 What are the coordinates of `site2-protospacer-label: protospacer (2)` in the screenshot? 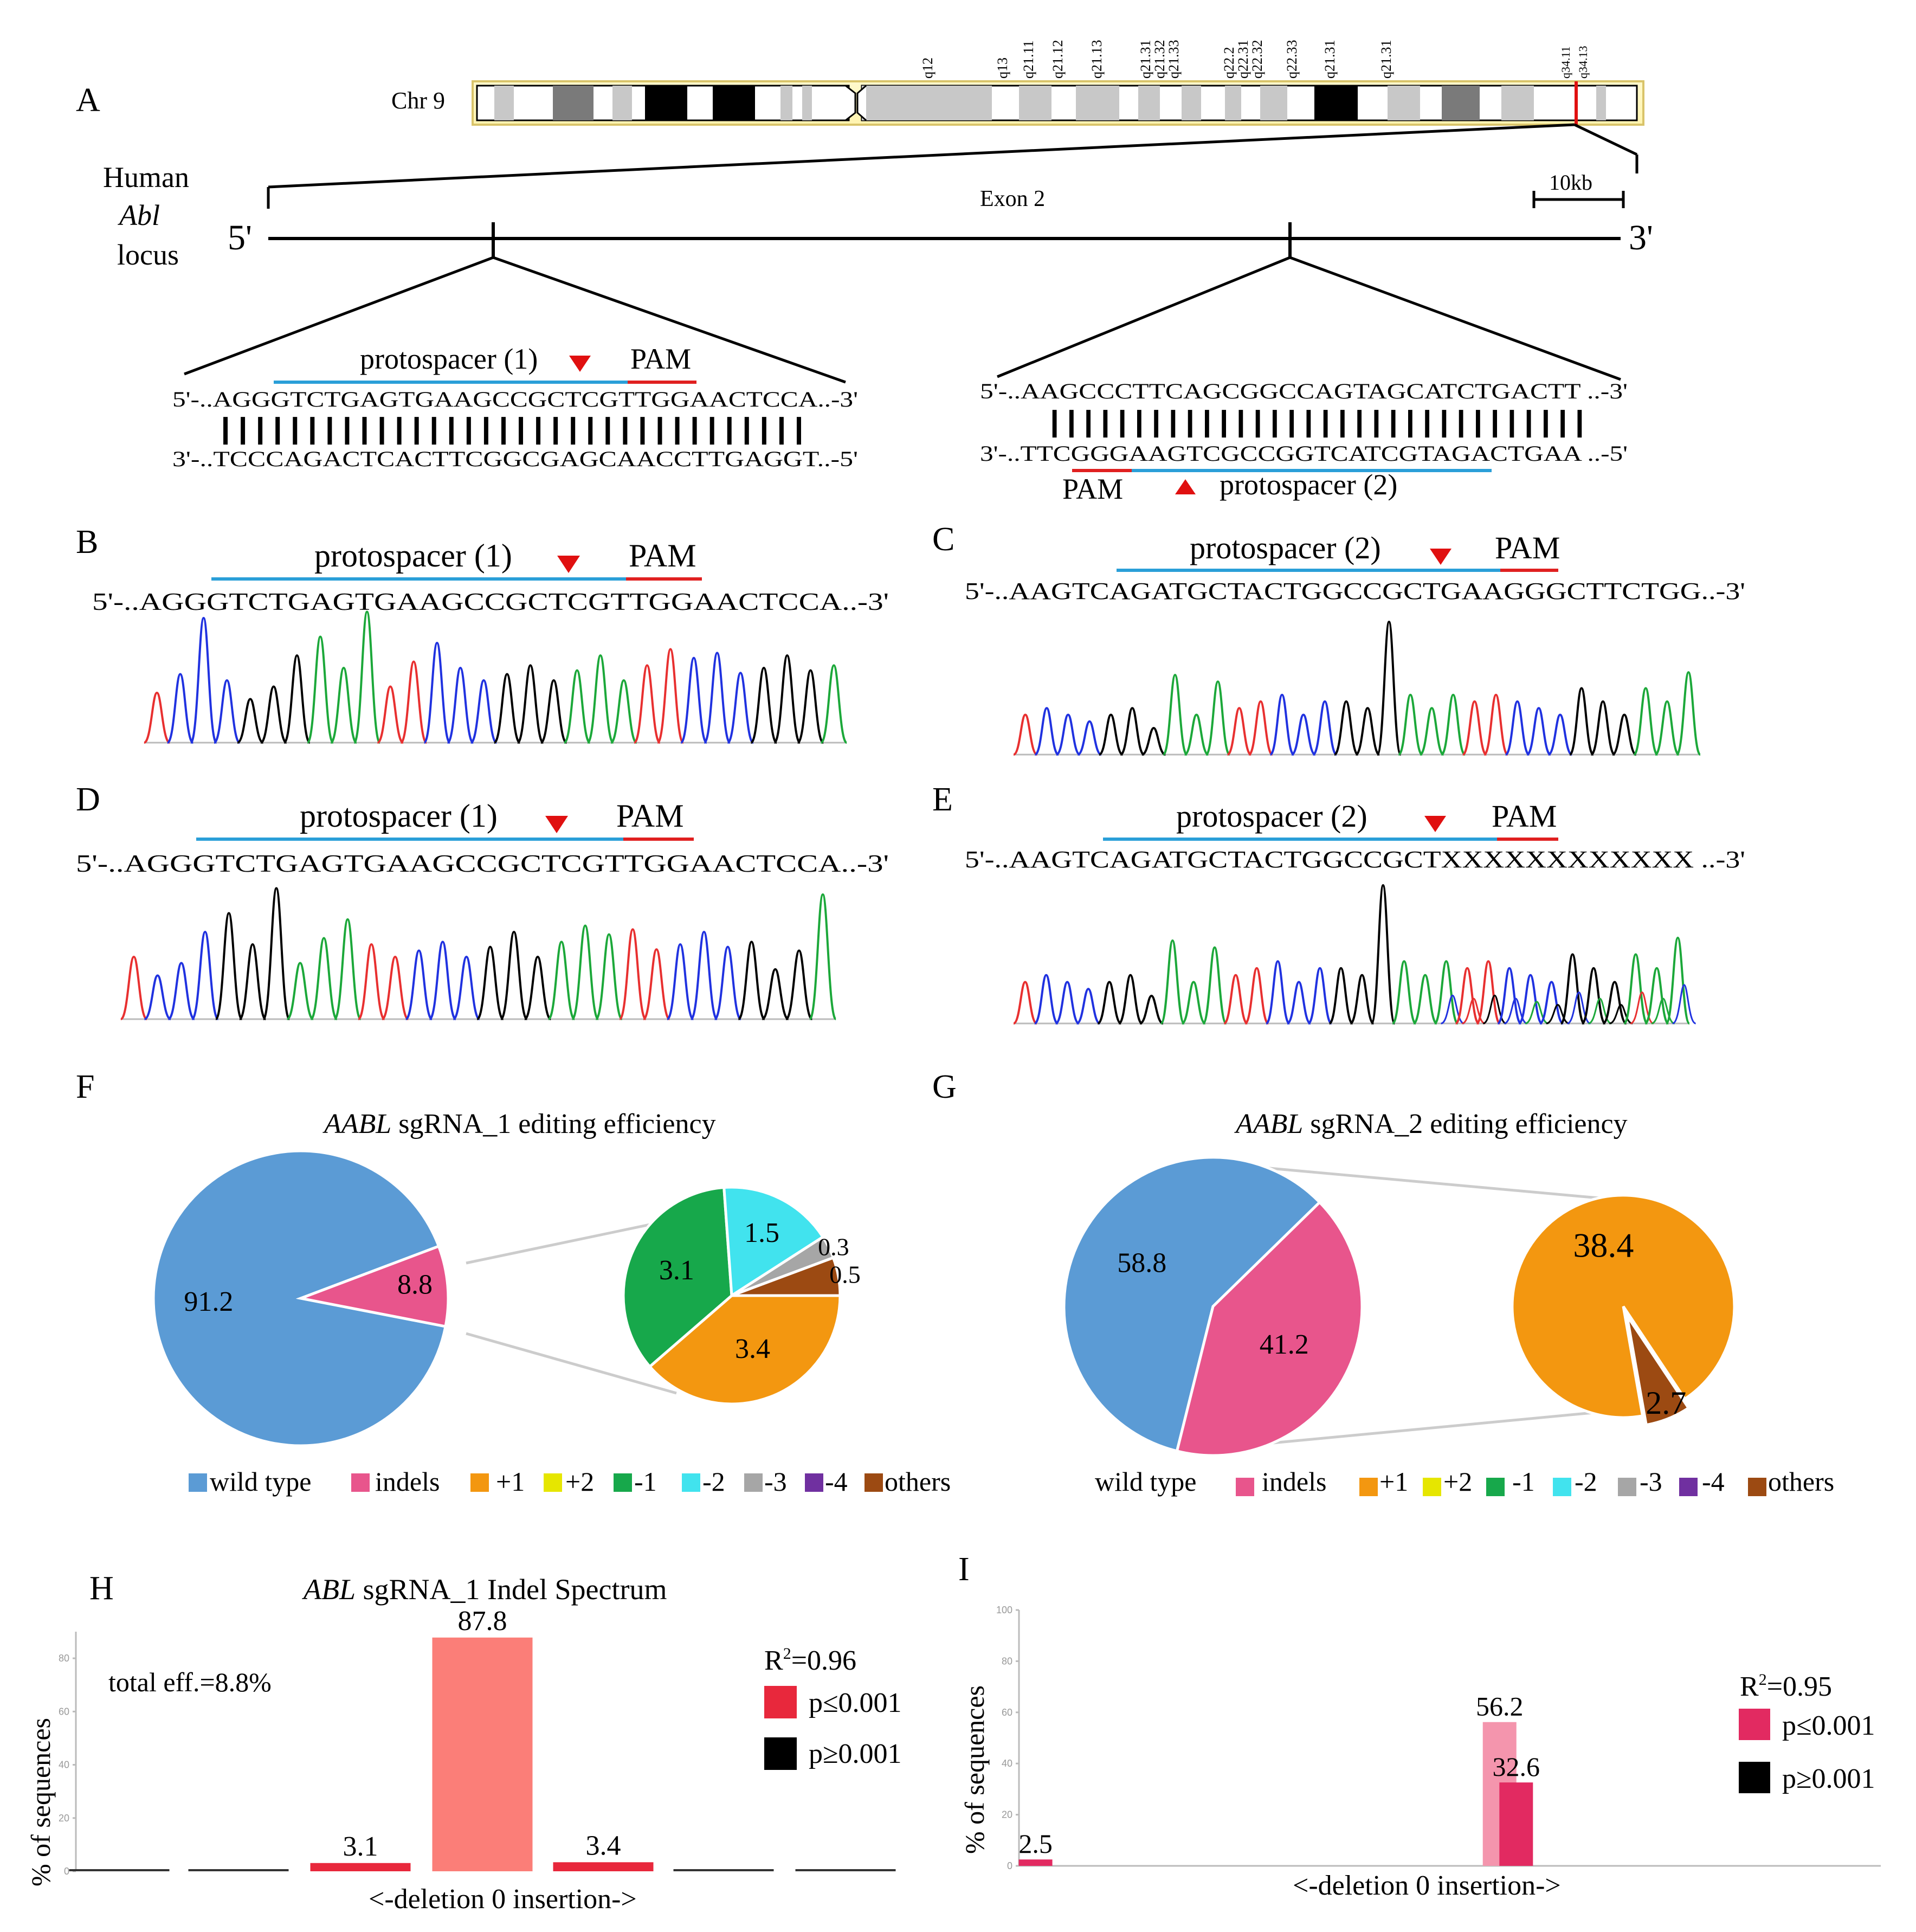 It's located at (1308, 484).